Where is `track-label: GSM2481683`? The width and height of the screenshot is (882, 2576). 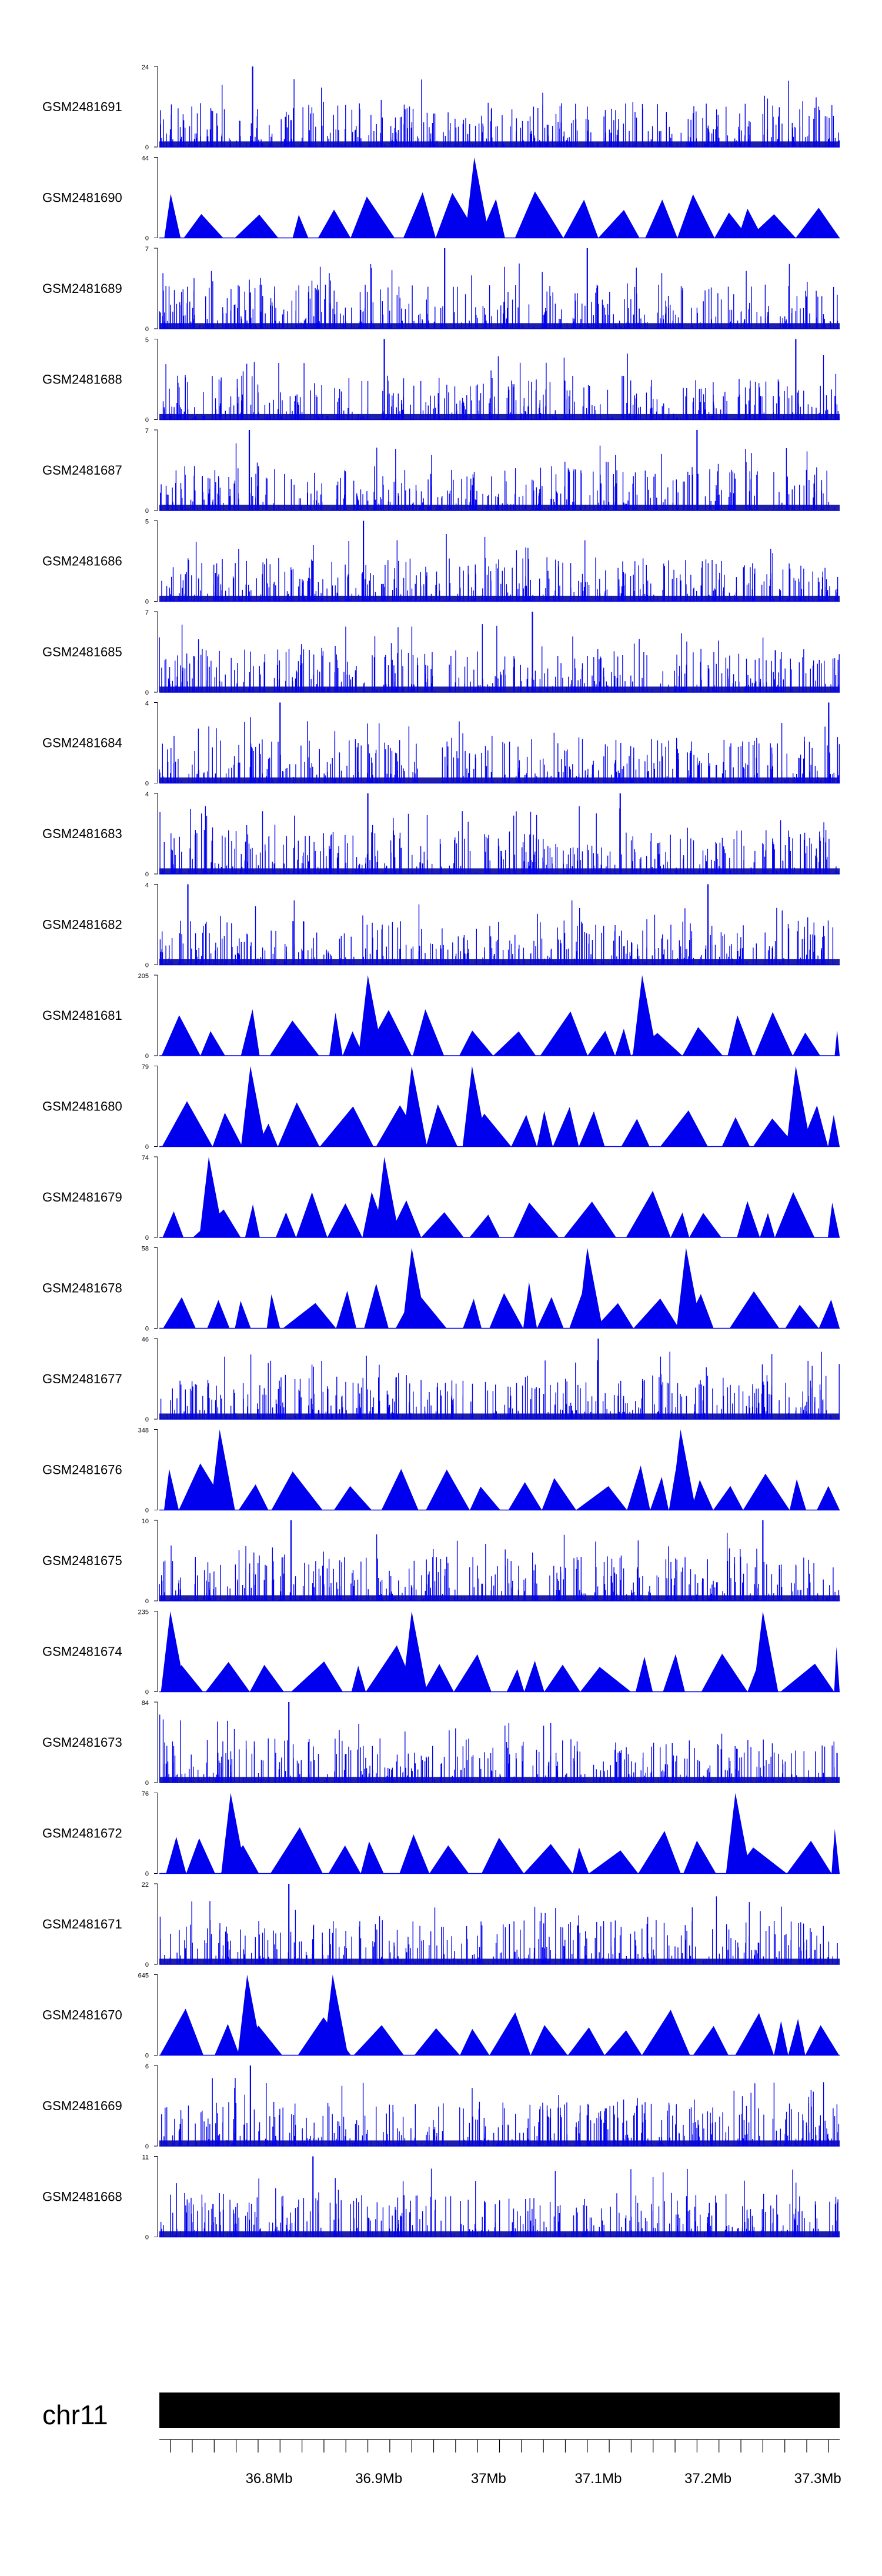
track-label: GSM2481683 is located at coordinates (82, 833).